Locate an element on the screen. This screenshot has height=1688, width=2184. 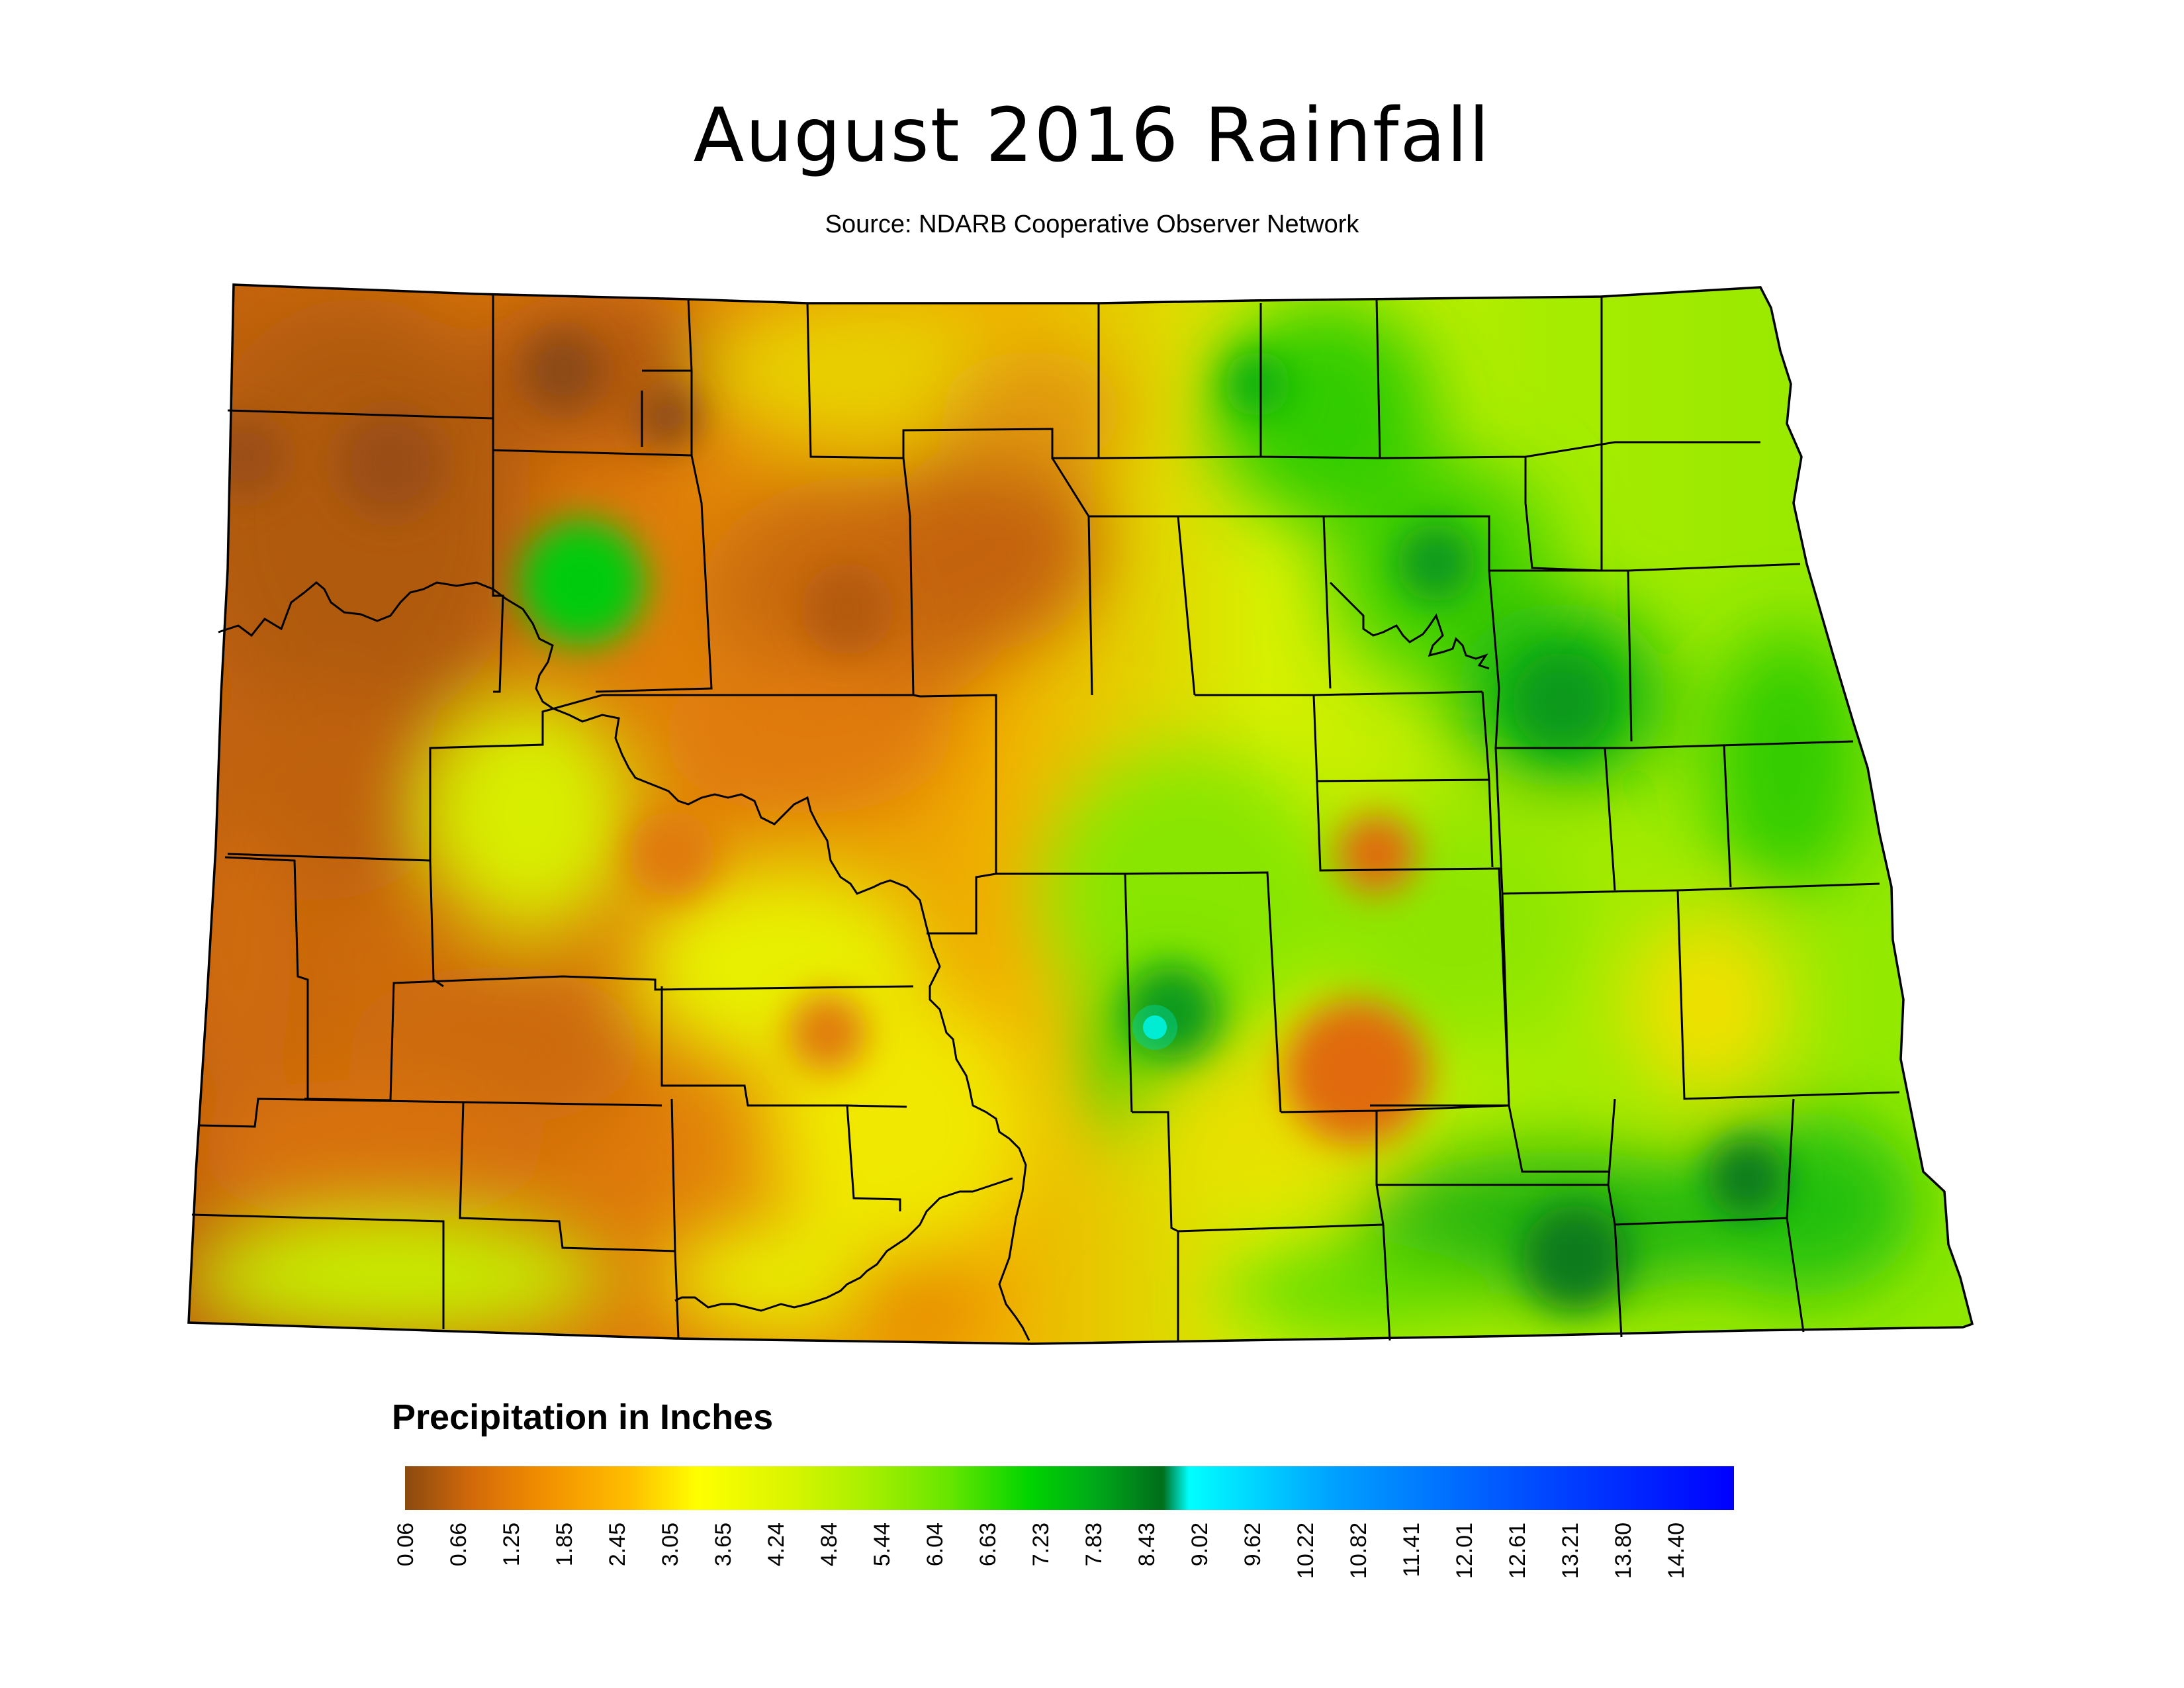
legend-tick-label: 13.21 is located at coordinates (1570, 1551).